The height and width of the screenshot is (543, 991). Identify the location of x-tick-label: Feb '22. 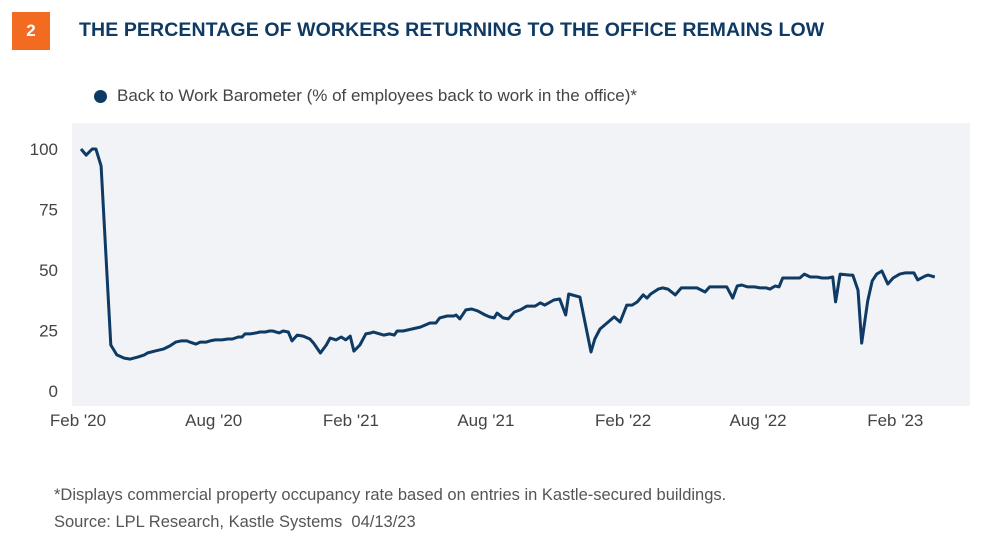
(623, 420).